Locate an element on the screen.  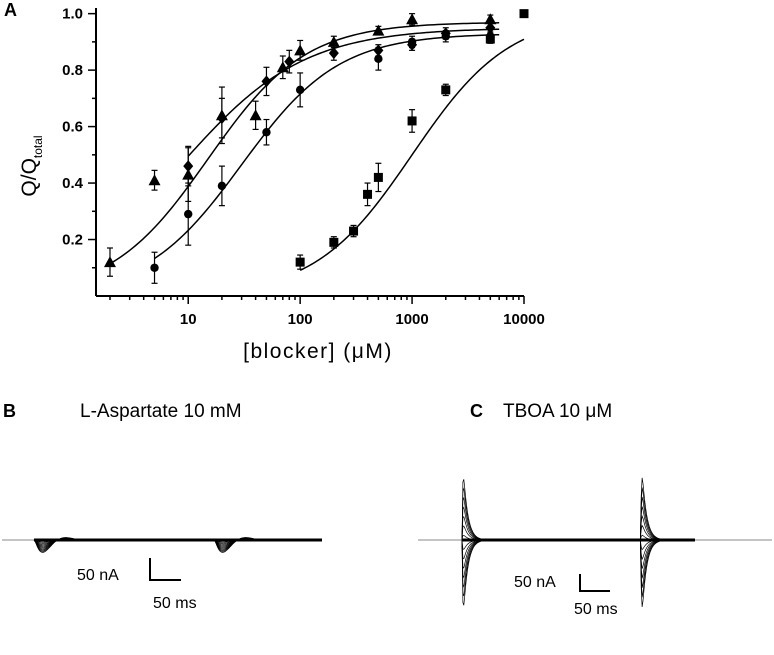
x-tick-labels: 10 100 1000 10000 is located at coordinates (362, 319).